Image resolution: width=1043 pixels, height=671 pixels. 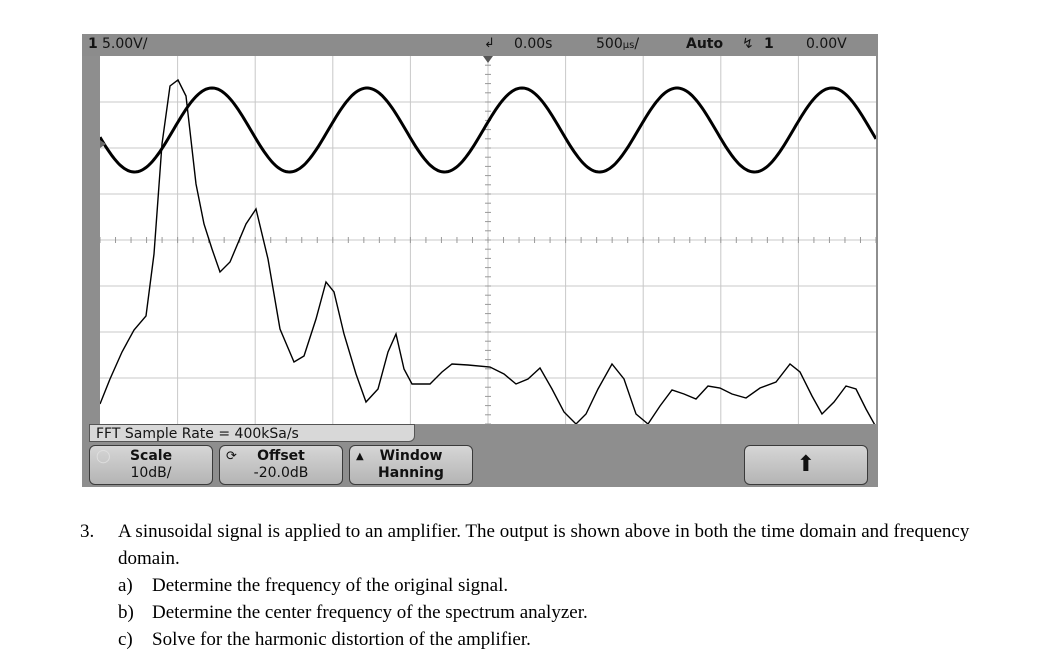 I want to click on trigger-edge-icon: ↯, so click(x=748, y=44).